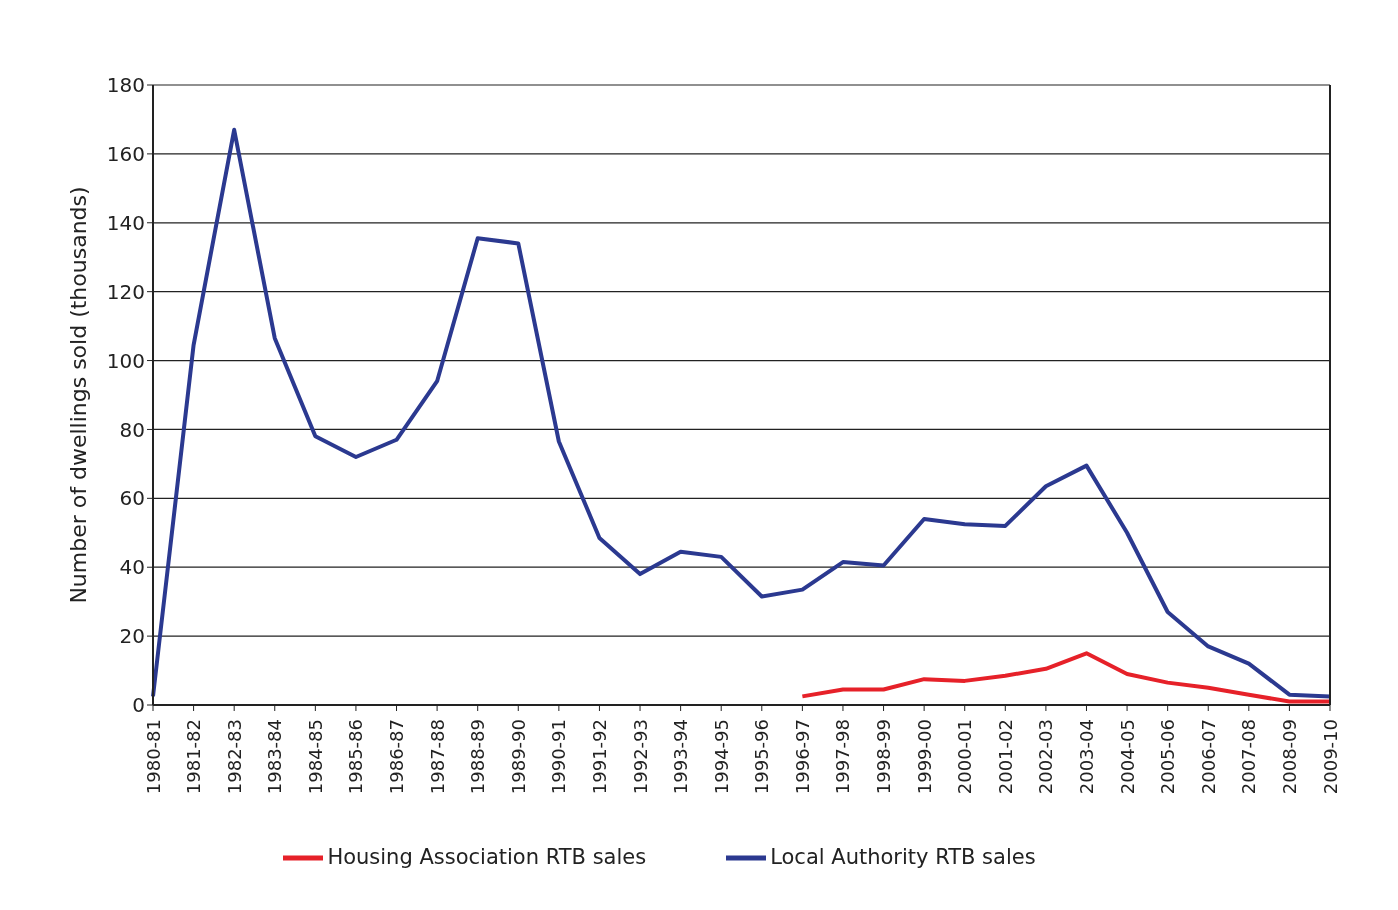  What do you see at coordinates (125, 85) in the screenshot?
I see `y-tick-label: 180` at bounding box center [125, 85].